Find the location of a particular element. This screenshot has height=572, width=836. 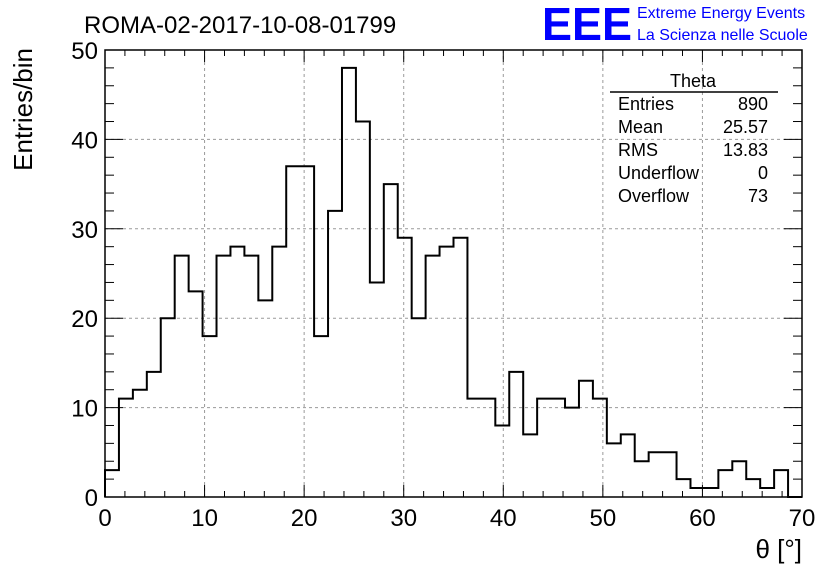

y-tick-label: 30 is located at coordinates (84, 230).